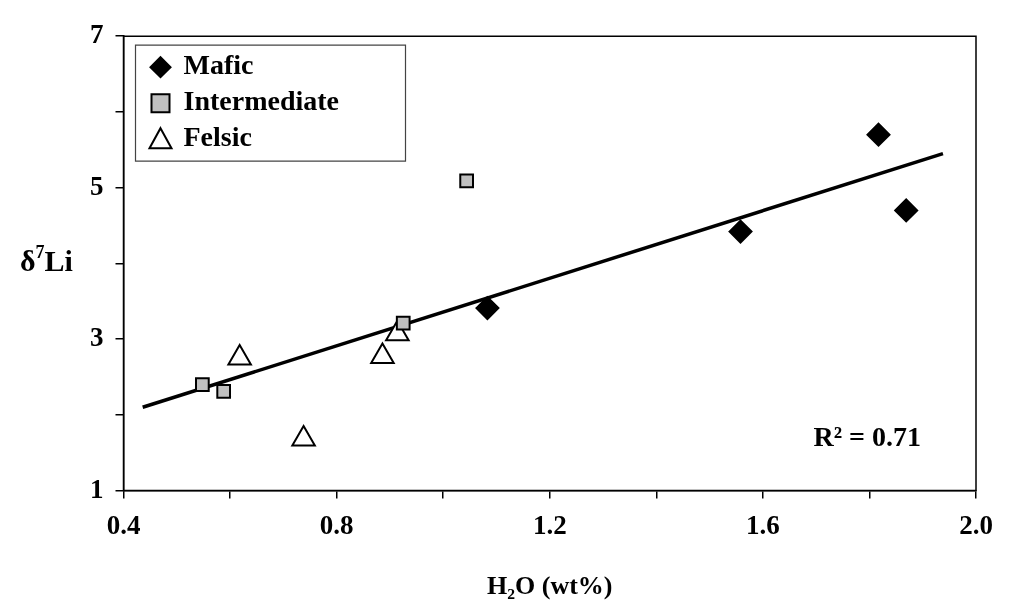 The height and width of the screenshot is (613, 1014). I want to click on x-tick-label: 1.2, so click(549, 524).